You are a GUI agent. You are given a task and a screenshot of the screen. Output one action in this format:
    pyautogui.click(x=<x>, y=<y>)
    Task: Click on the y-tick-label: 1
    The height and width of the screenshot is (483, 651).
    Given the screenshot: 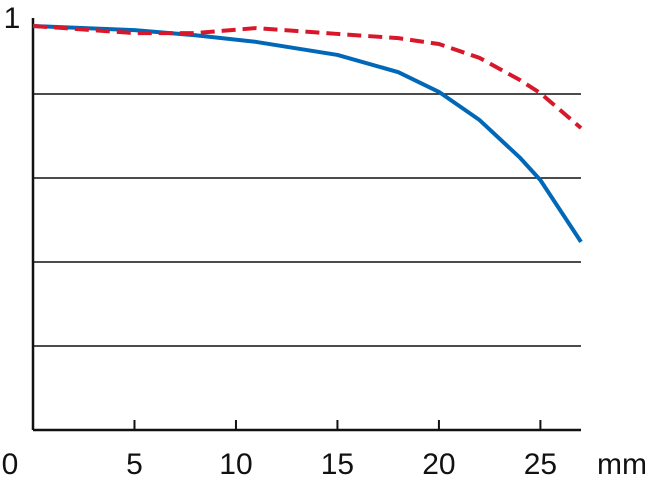 What is the action you would take?
    pyautogui.click(x=12, y=18)
    